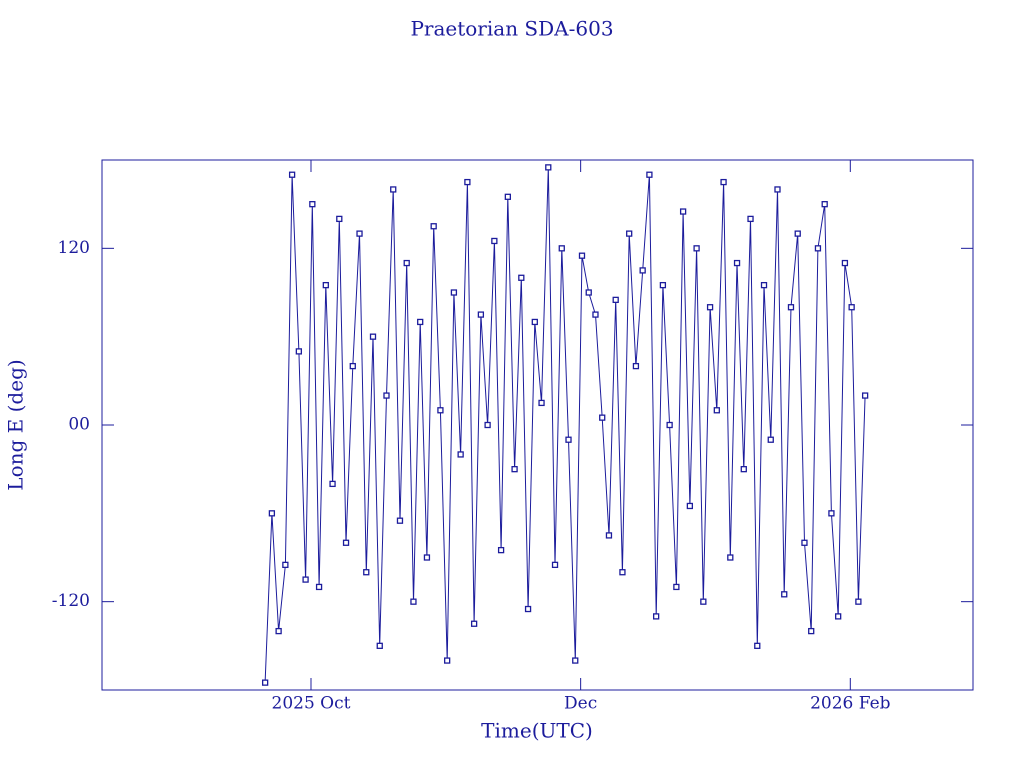 The image size is (1024, 768). What do you see at coordinates (511, 29) in the screenshot?
I see `chart-title: Praetorian SDA-603` at bounding box center [511, 29].